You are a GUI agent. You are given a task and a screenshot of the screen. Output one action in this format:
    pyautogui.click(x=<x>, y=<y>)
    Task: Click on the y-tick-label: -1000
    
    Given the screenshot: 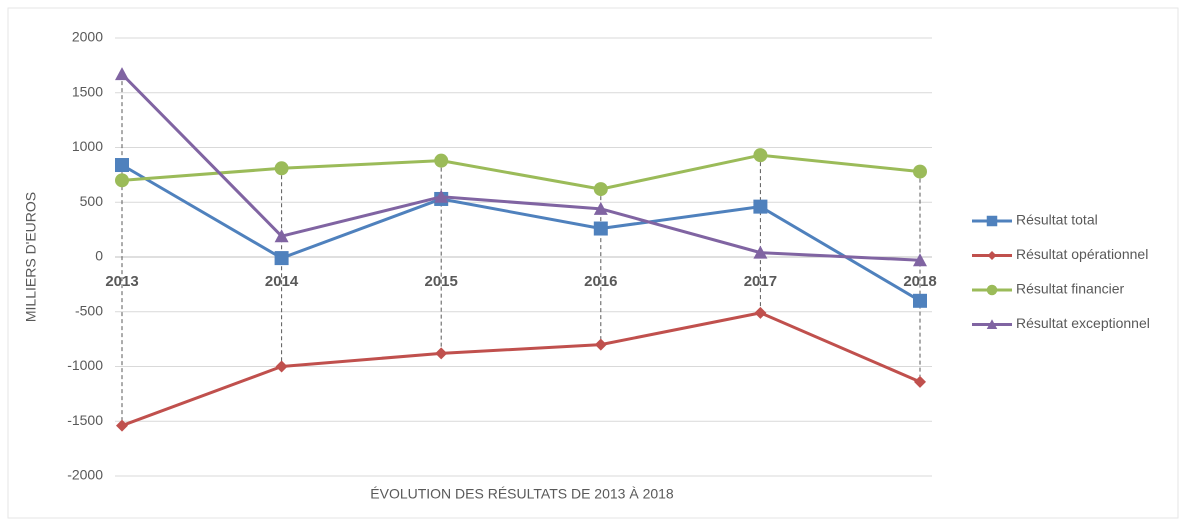 What is the action you would take?
    pyautogui.click(x=85, y=365)
    